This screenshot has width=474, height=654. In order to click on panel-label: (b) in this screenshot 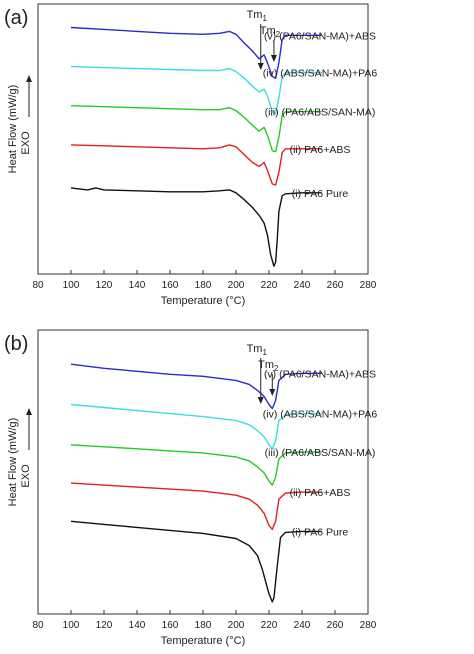, I will do `click(16, 344)`.